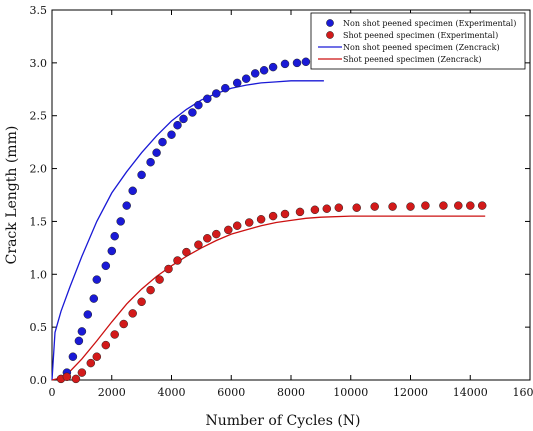 The width and height of the screenshot is (533, 431). I want to click on x-tick-label: 10000, so click(350, 392).